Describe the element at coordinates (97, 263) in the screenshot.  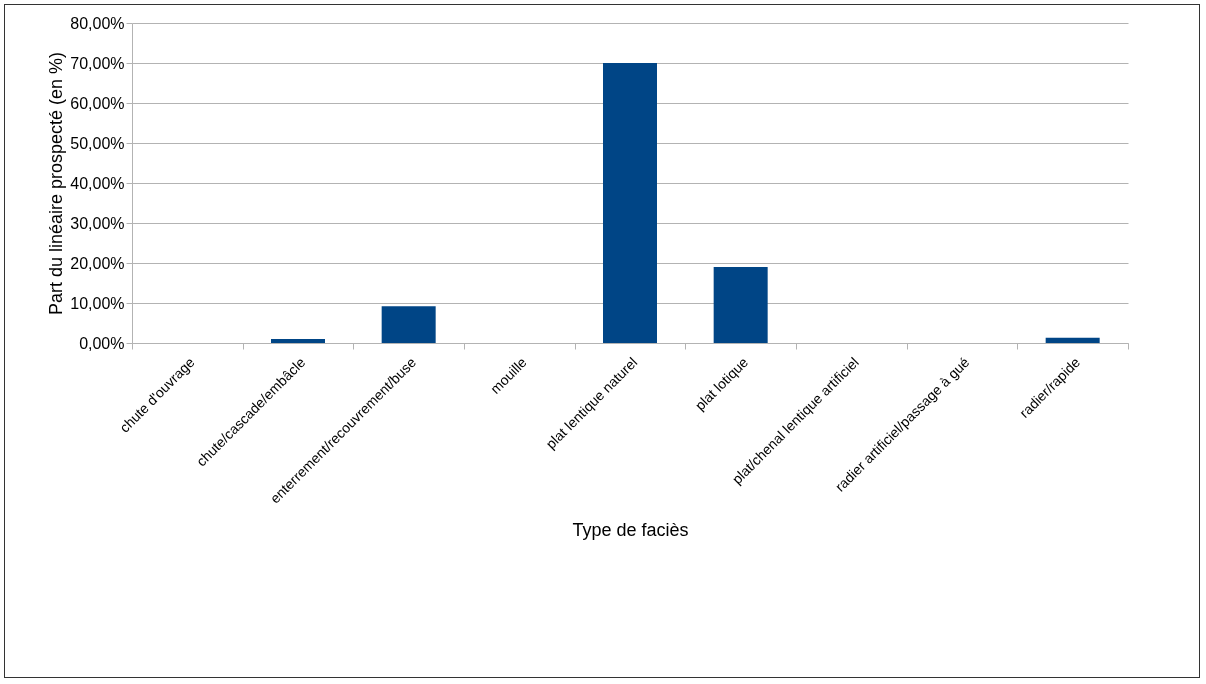
I see `y-tick-label: 20,00%` at that location.